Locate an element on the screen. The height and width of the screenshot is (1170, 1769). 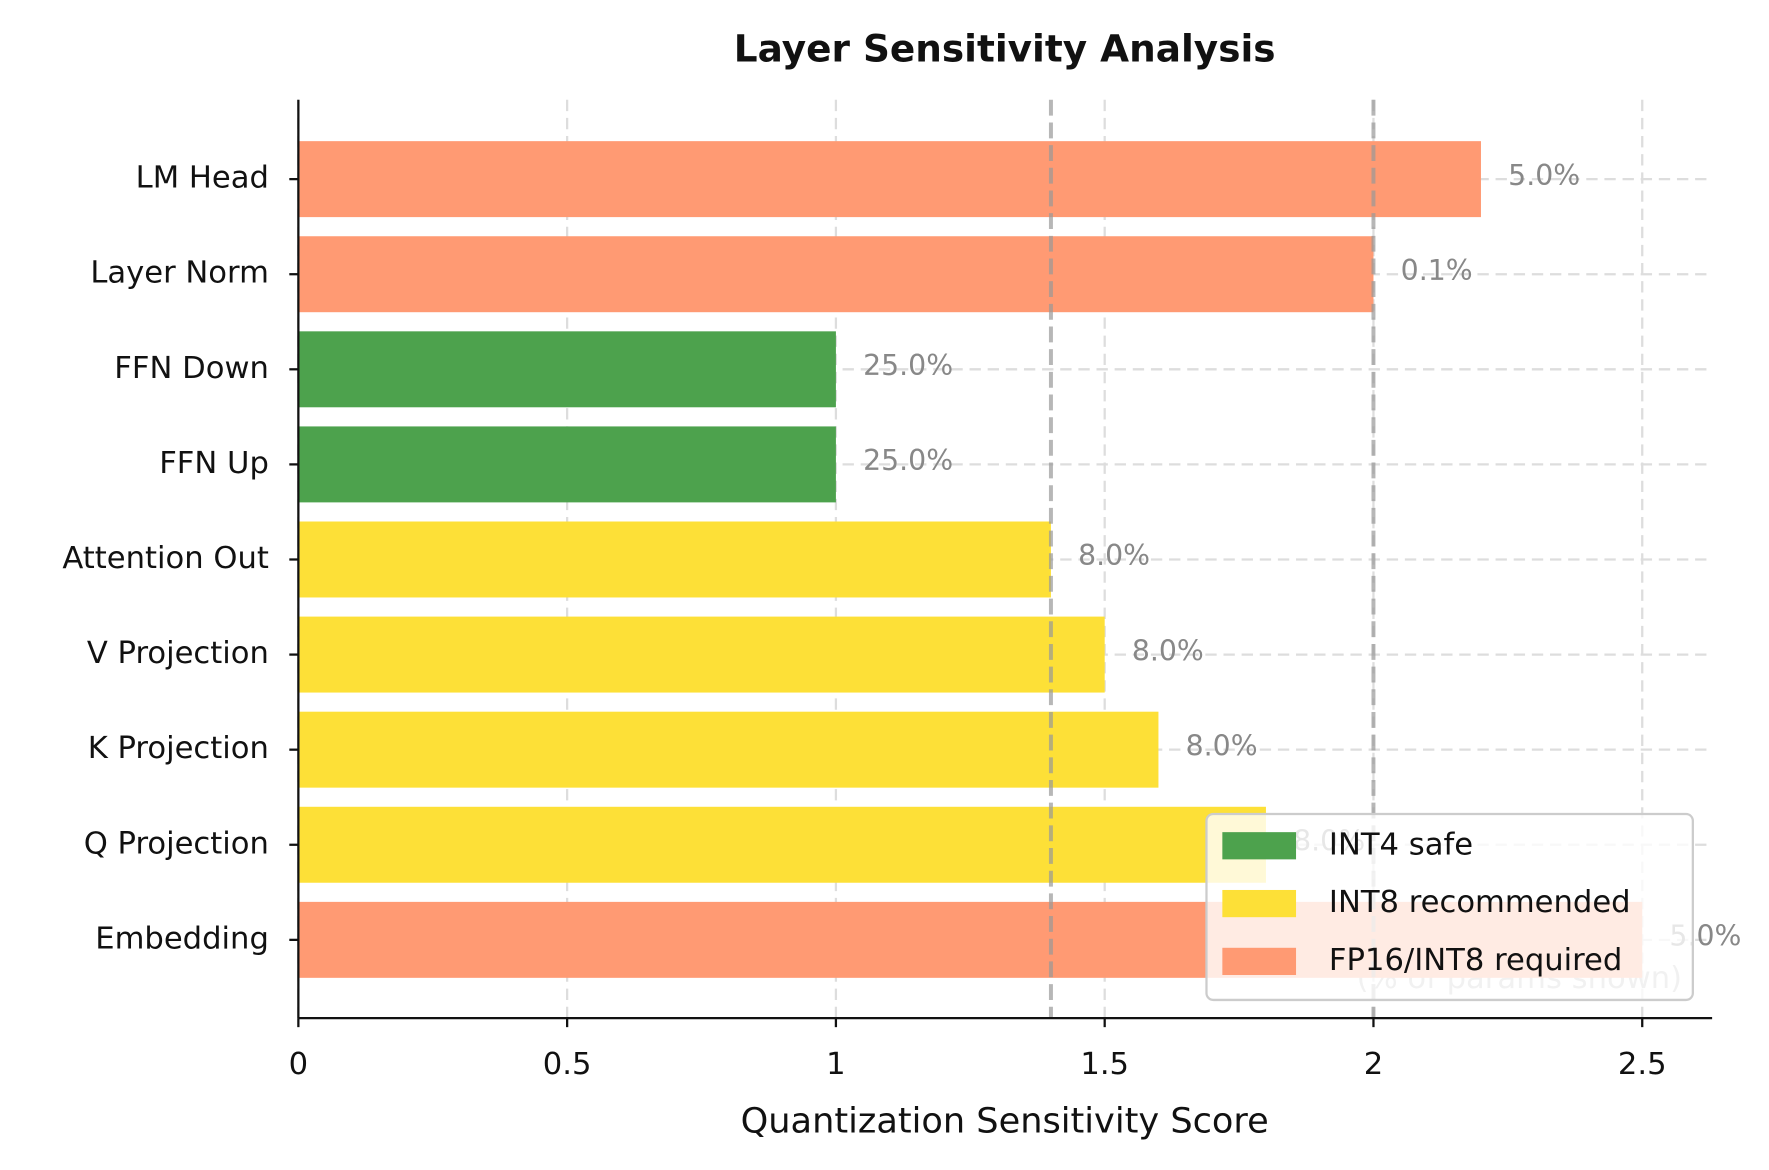
legend-label: INT4 safe is located at coordinates (1401, 844).